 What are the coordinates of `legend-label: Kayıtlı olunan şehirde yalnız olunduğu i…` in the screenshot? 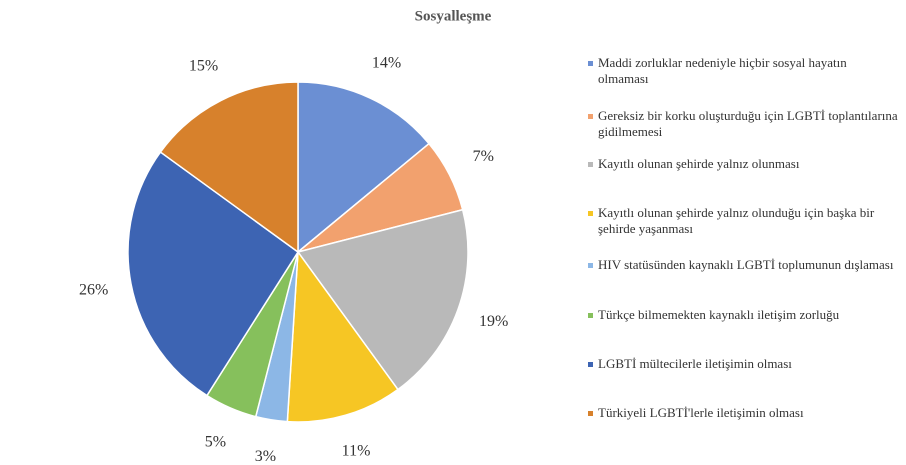 It's located at (736, 220).